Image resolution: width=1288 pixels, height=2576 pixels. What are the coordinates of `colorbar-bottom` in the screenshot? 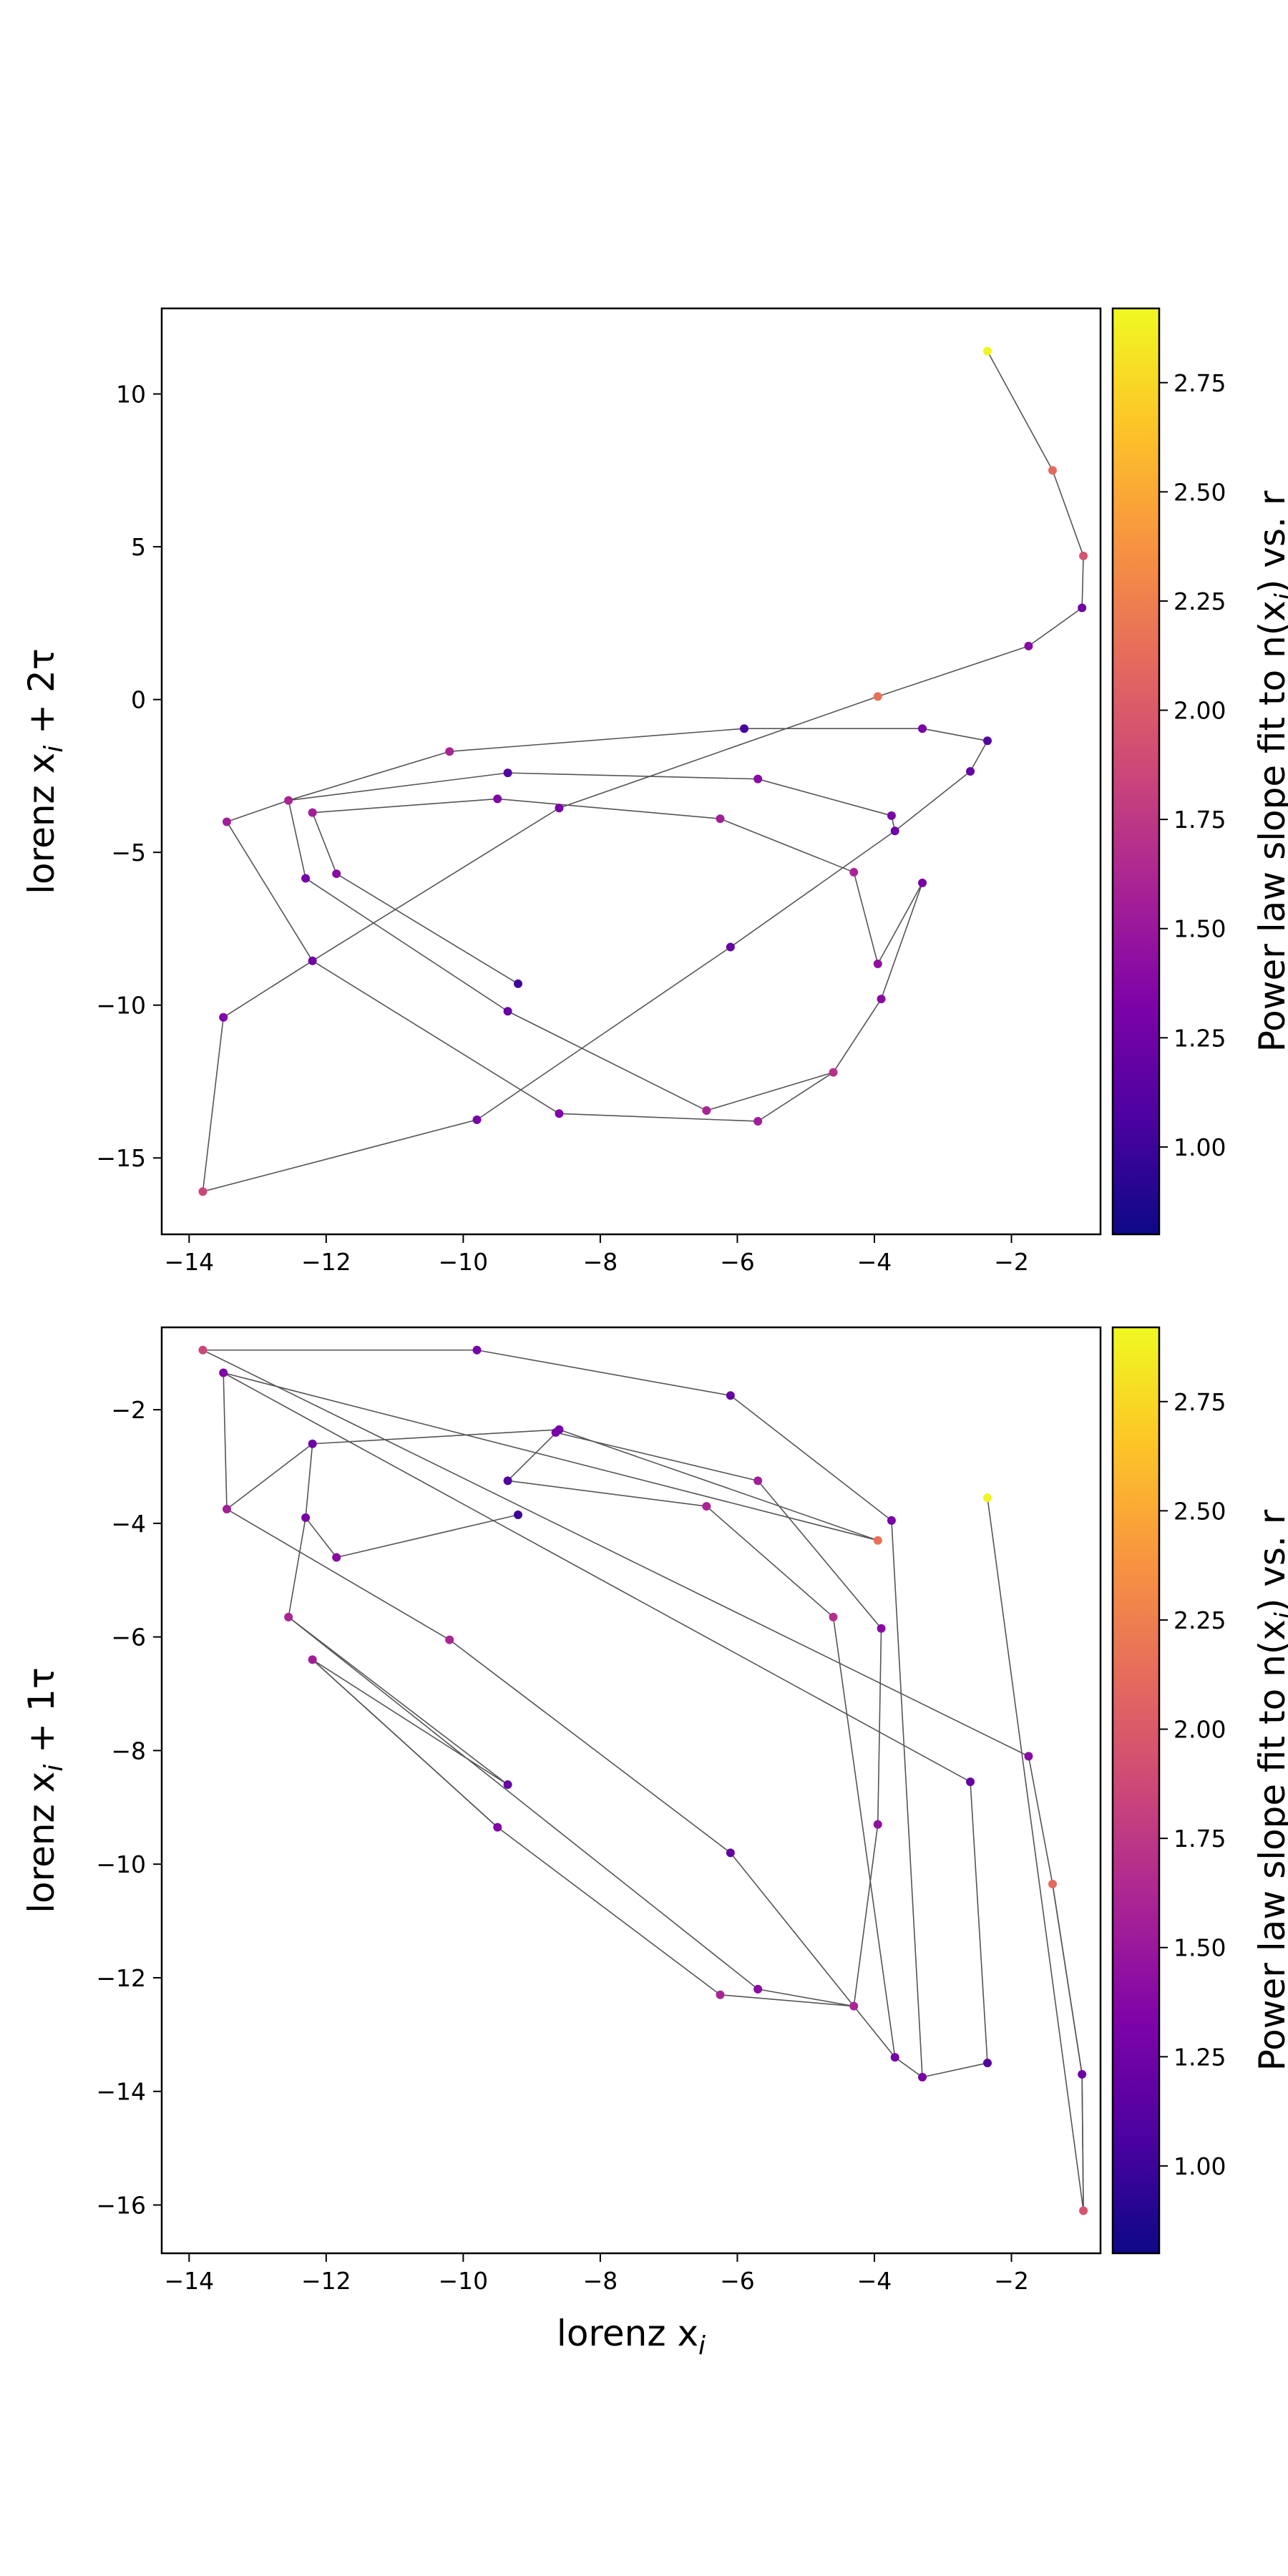 It's located at (1136, 1790).